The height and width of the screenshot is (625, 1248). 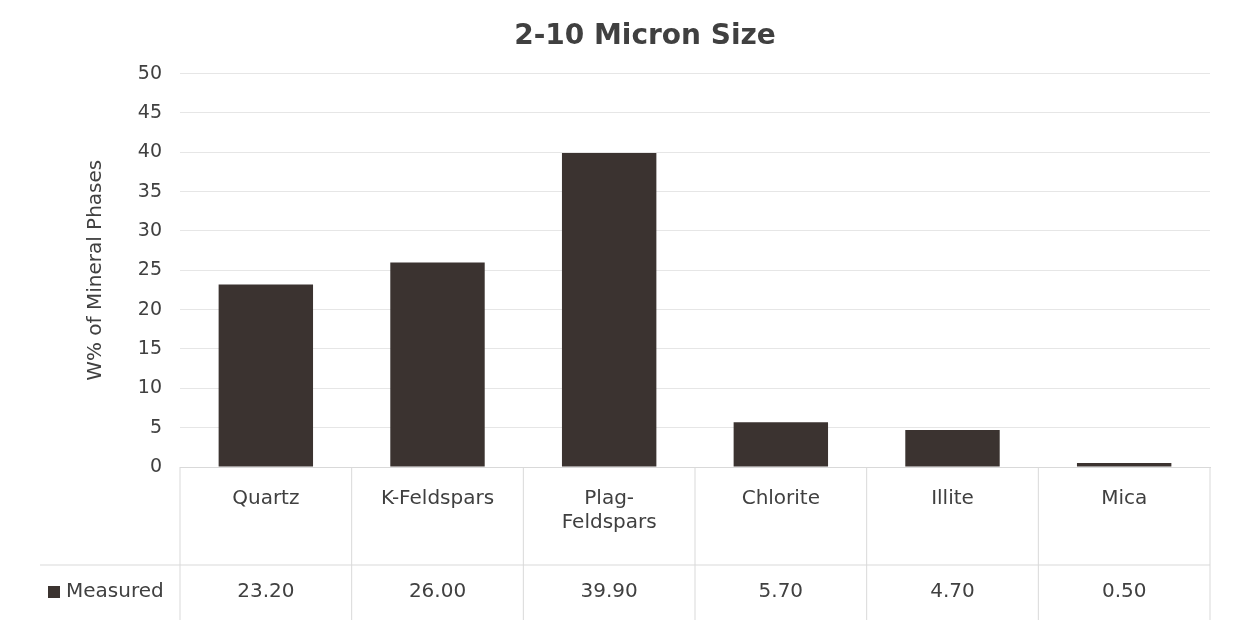 I want to click on data-label: 5.70, so click(x=781, y=590).